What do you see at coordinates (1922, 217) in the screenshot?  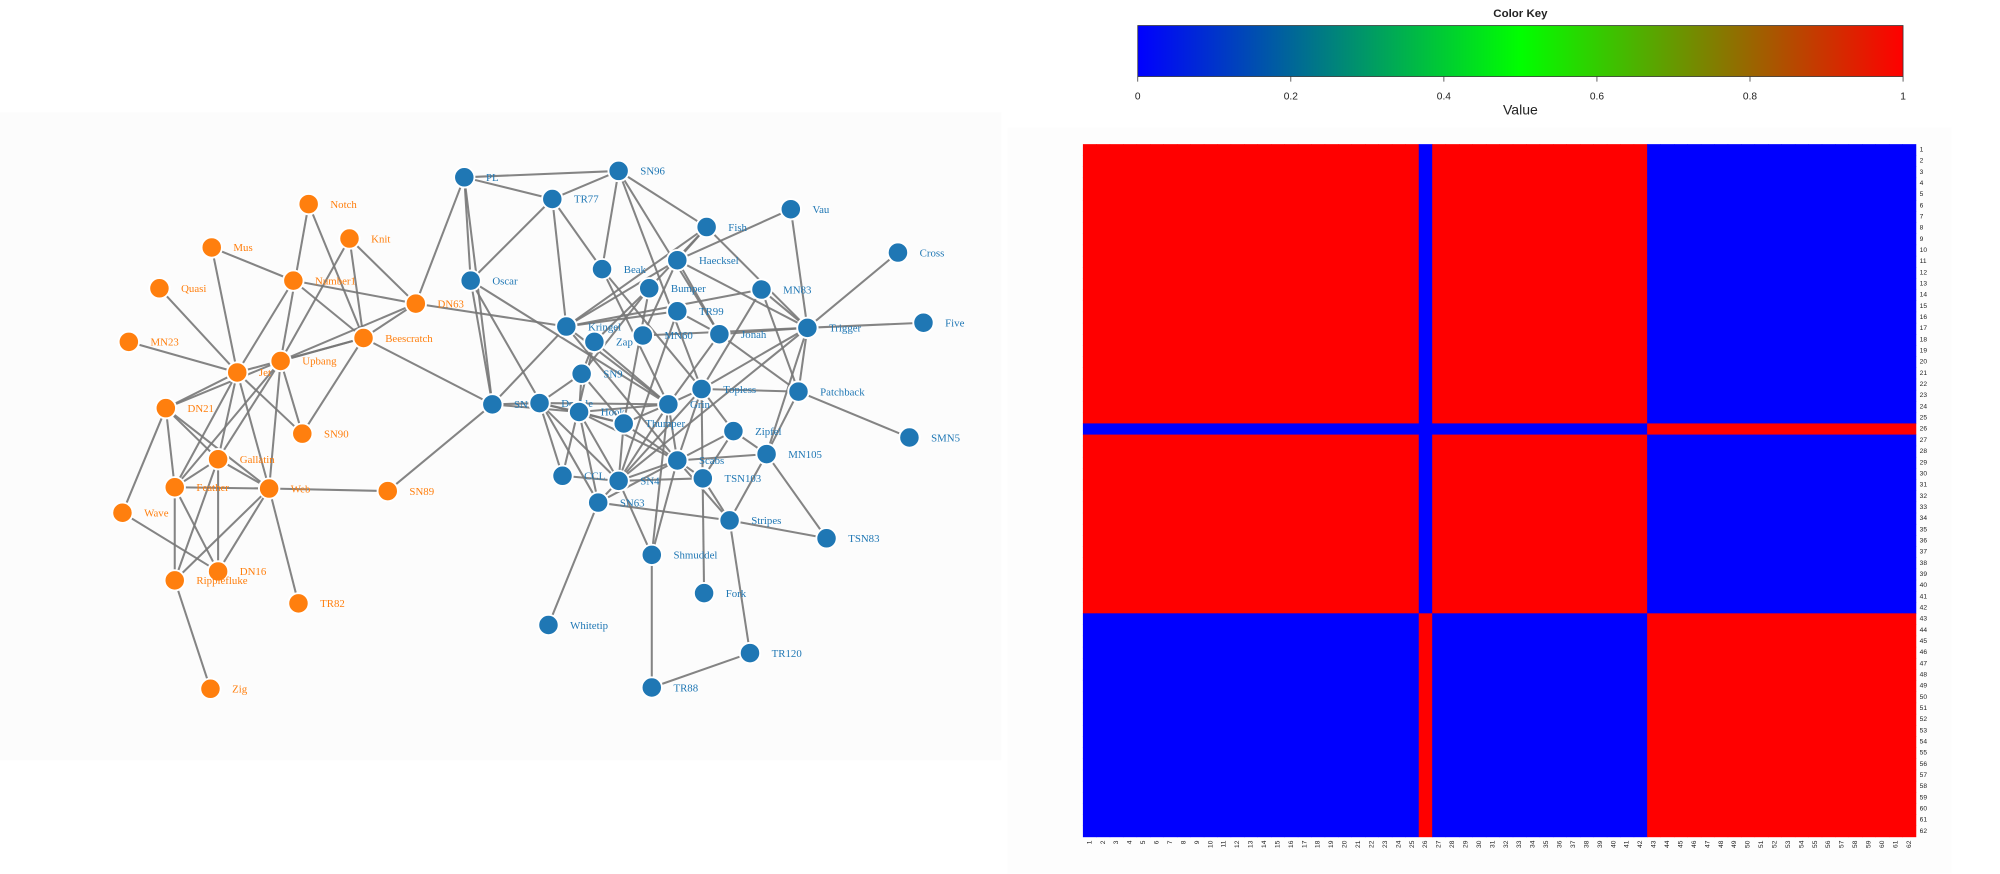 I see `row-label: 7` at bounding box center [1922, 217].